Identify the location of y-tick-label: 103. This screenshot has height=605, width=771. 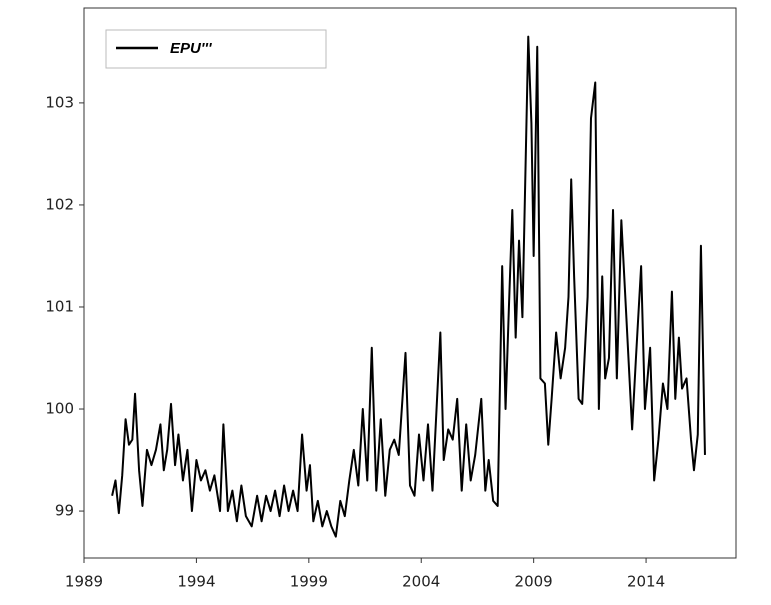
(59, 102).